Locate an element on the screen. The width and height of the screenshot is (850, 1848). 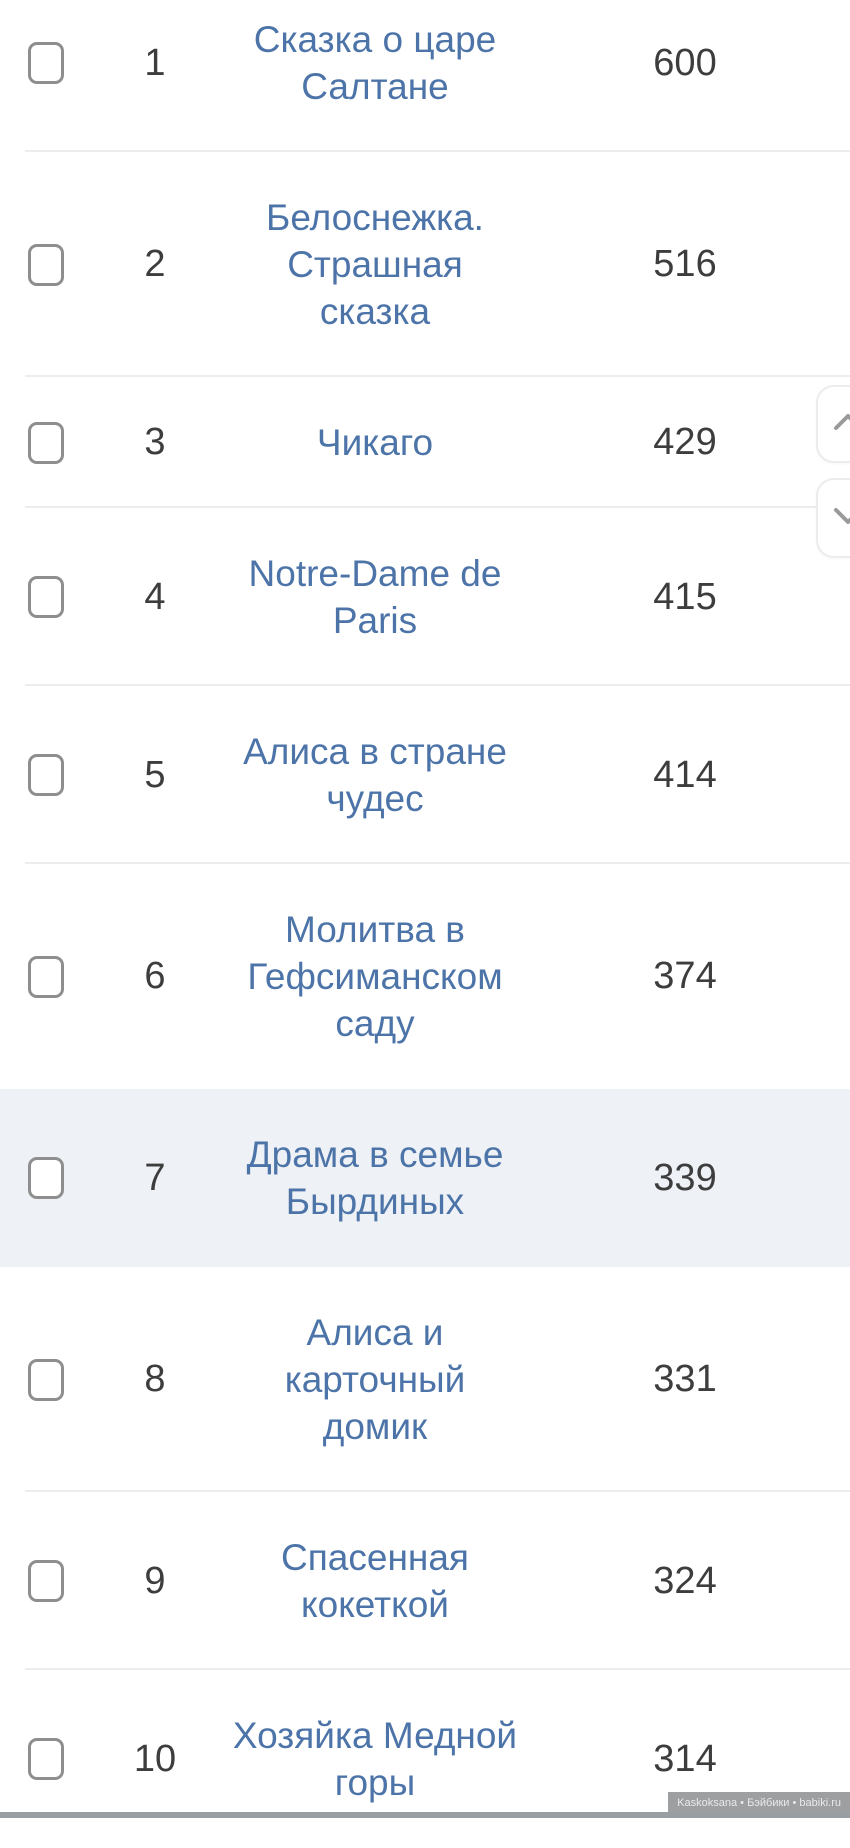
rank-number: 4 is located at coordinates (155, 596).